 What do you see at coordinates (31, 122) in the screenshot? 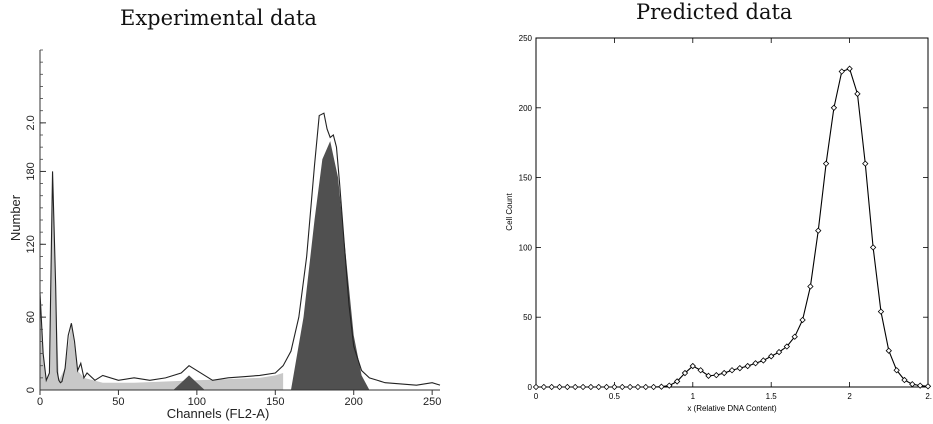
I see `y-tick-label: 2.0` at bounding box center [31, 122].